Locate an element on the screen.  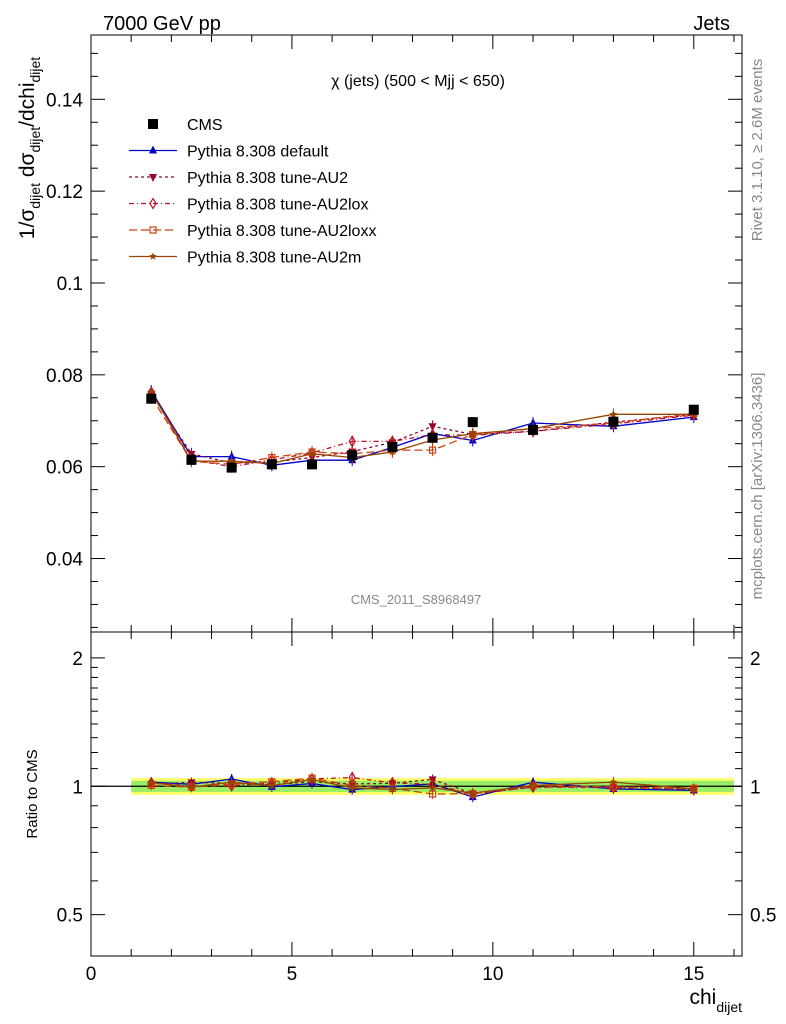
x-tick-label: 0 is located at coordinates (91, 974).